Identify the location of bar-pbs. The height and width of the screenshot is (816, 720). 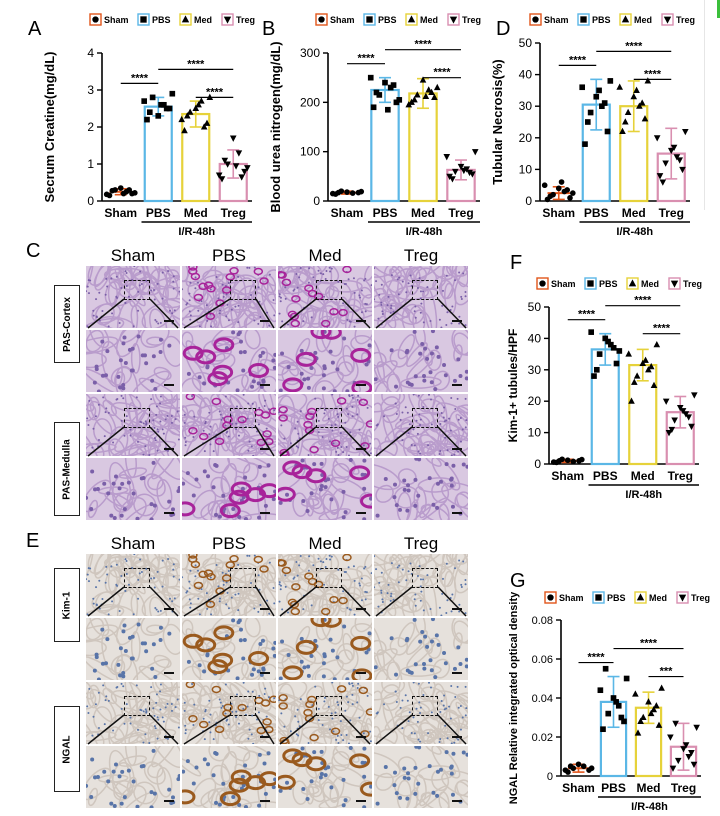
(605, 407).